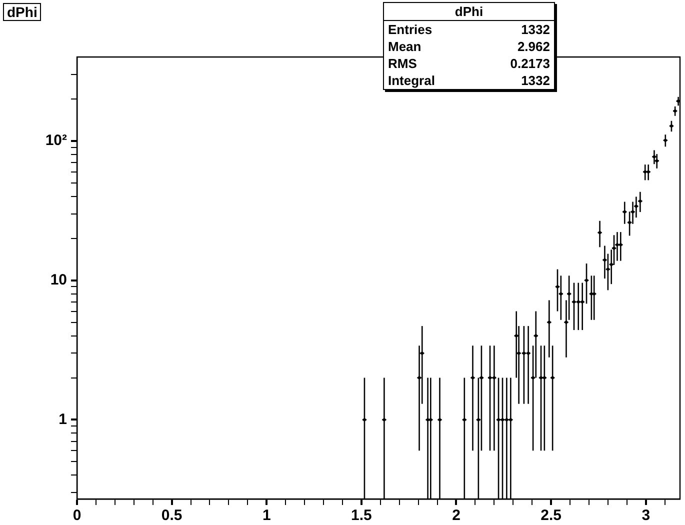 This screenshot has height=525, width=685. Describe the element at coordinates (361, 515) in the screenshot. I see `x-tick-label: 1.5` at that location.